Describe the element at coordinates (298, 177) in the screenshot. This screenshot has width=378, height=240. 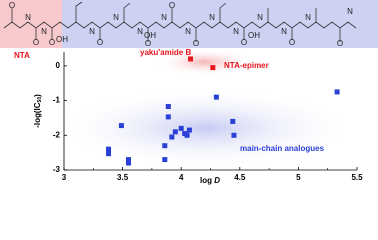
I see `x-tick-label: 5` at that location.